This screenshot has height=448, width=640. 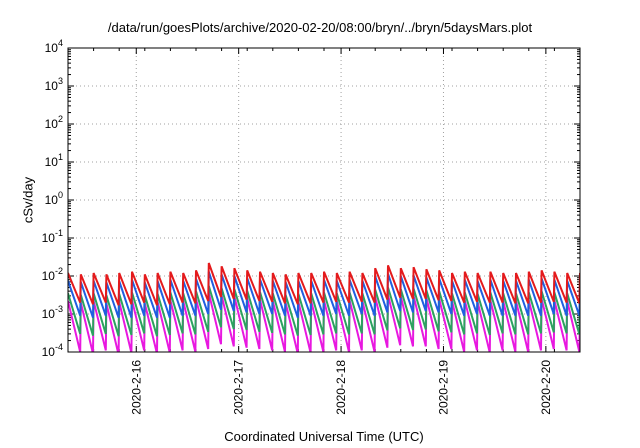 I want to click on x-tick-label: 2020-2-16, so click(x=136, y=387).